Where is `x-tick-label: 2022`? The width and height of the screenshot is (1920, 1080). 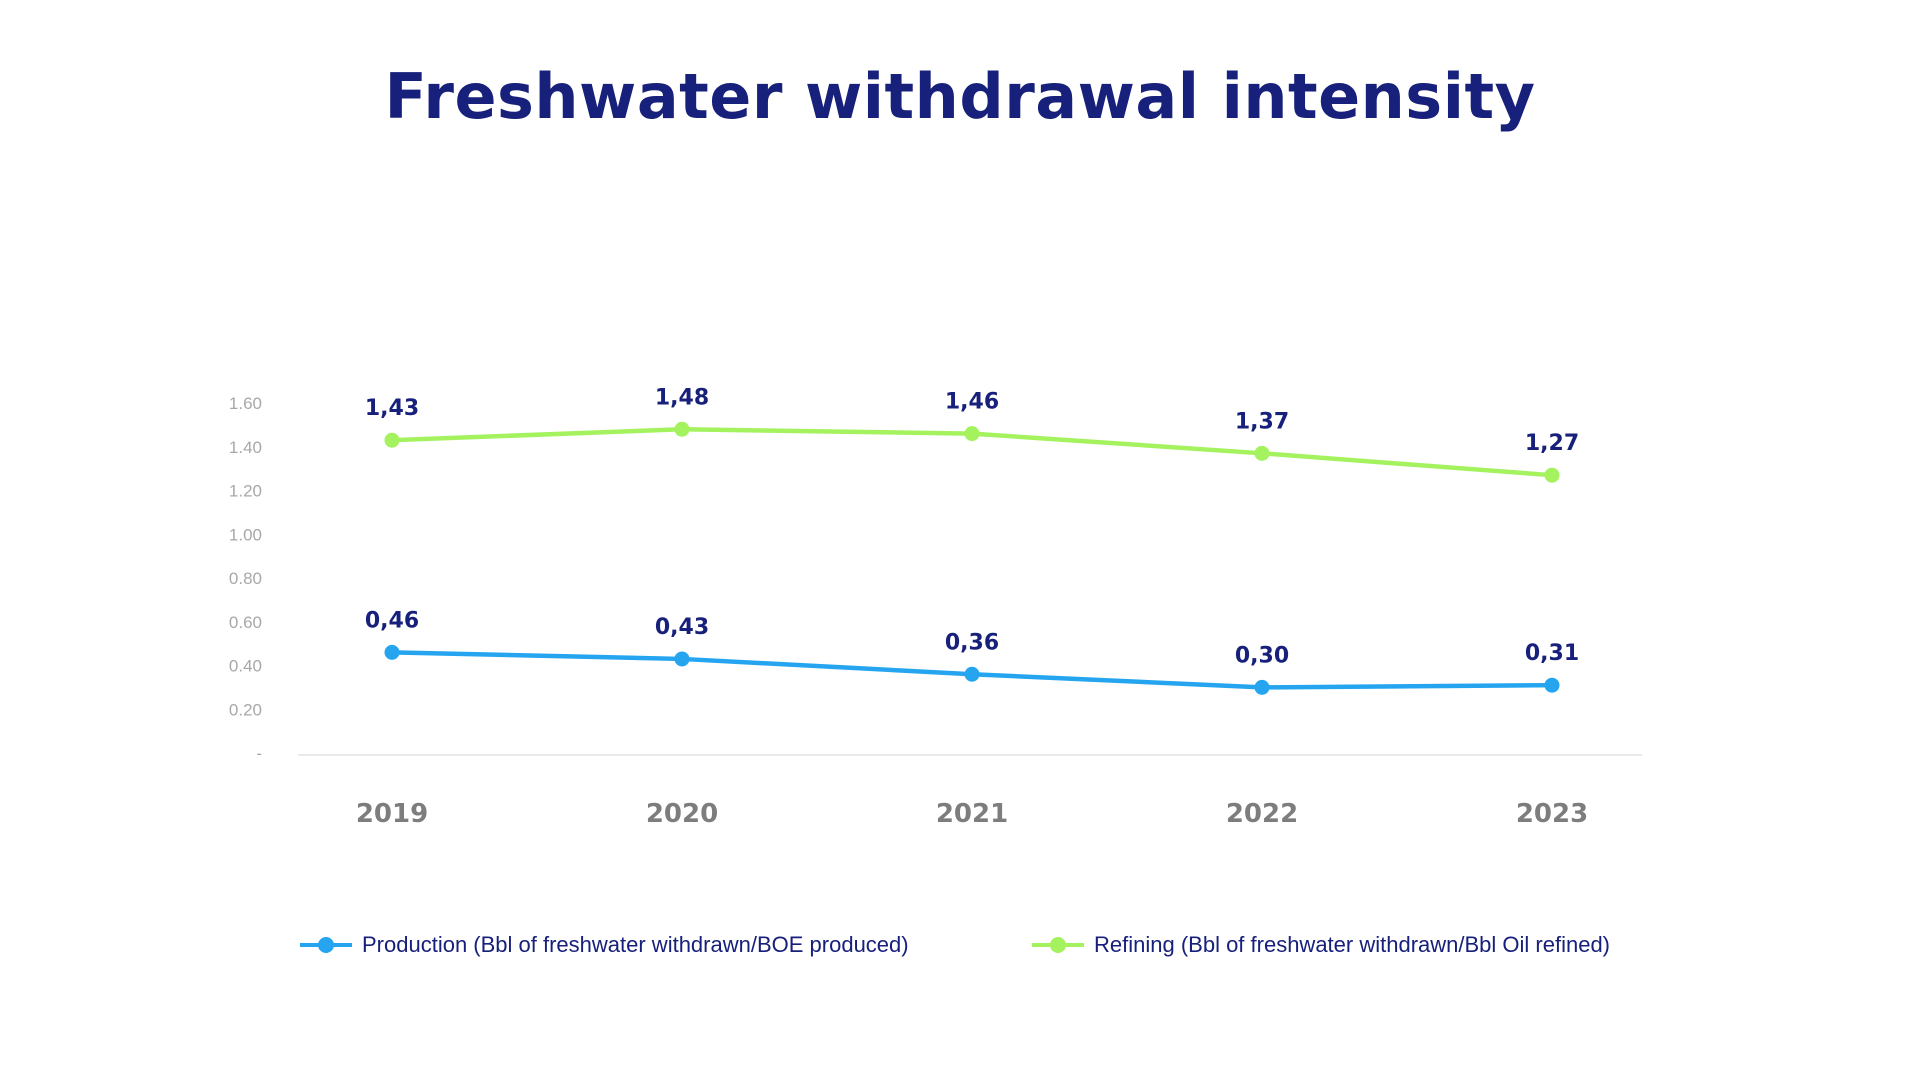
x-tick-label: 2022 is located at coordinates (1262, 814).